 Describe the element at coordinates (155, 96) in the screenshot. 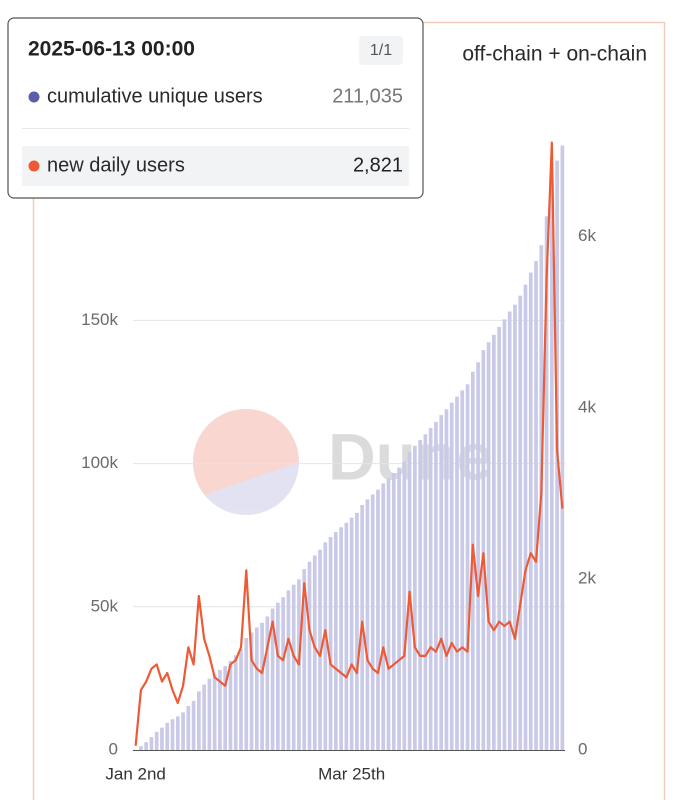

I see `legend-label: cumulative unique users` at that location.